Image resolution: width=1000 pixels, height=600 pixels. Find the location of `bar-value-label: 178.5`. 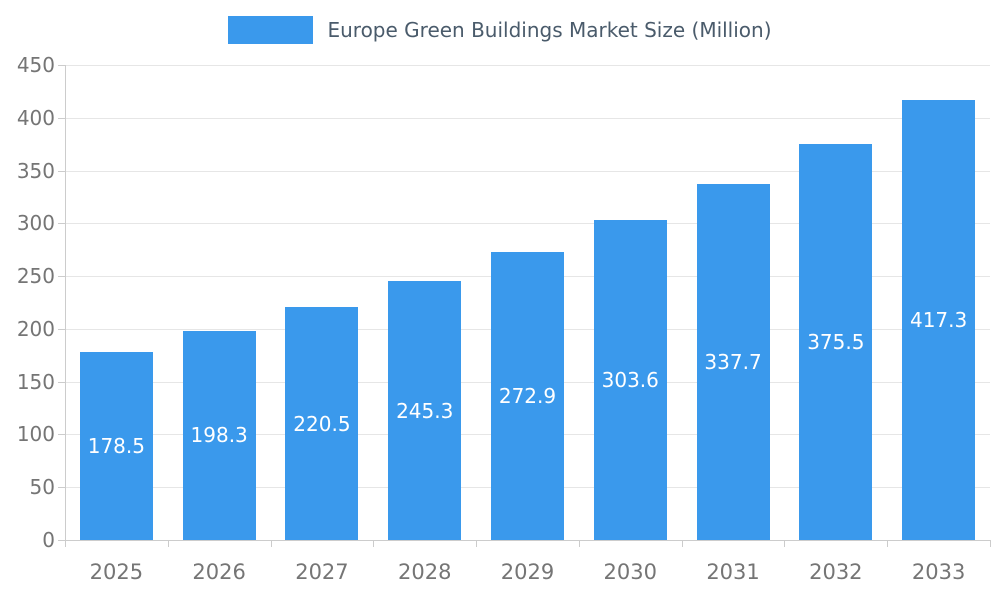

bar-value-label: 178.5 is located at coordinates (116, 445).